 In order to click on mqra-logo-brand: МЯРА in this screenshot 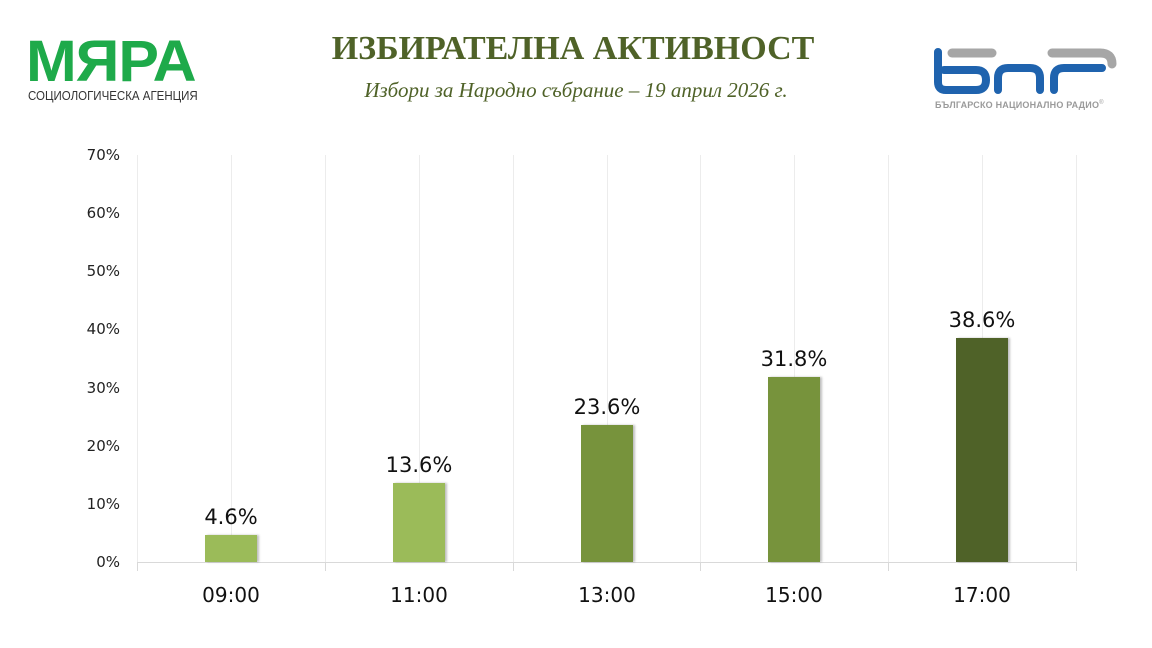, I will do `click(111, 61)`.